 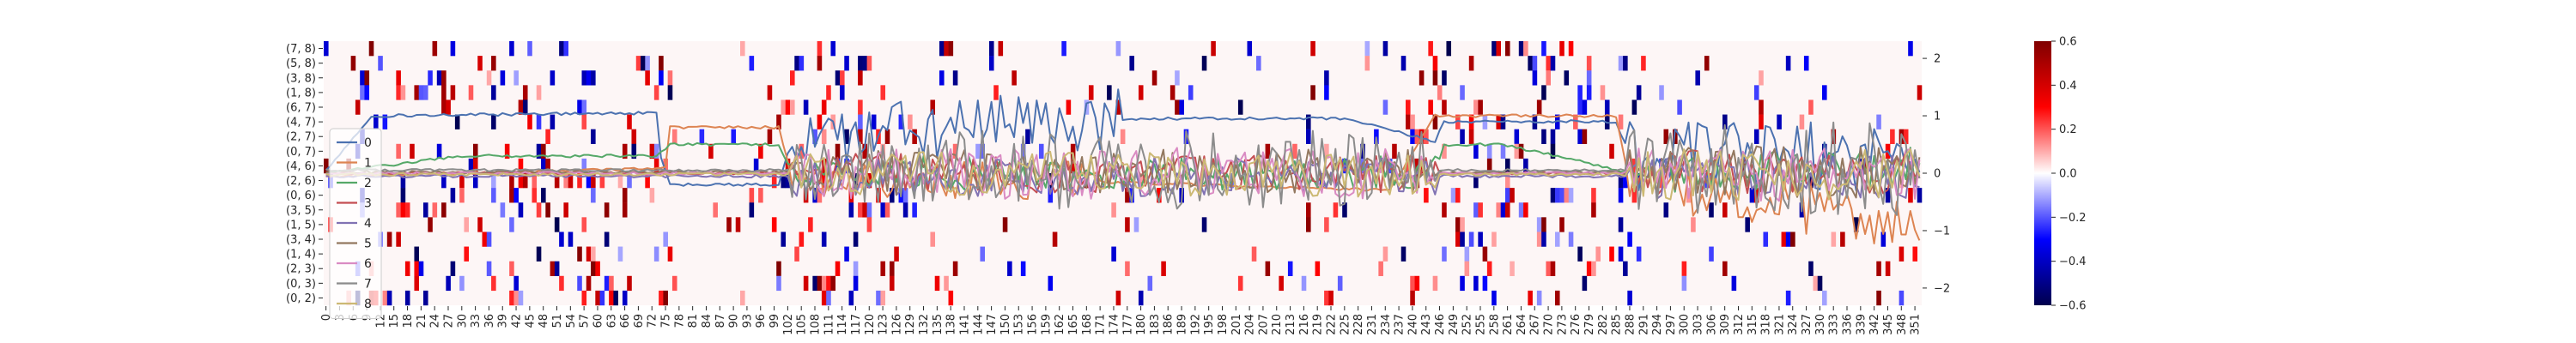 I want to click on x-tick-label: 288, so click(x=1631, y=325).